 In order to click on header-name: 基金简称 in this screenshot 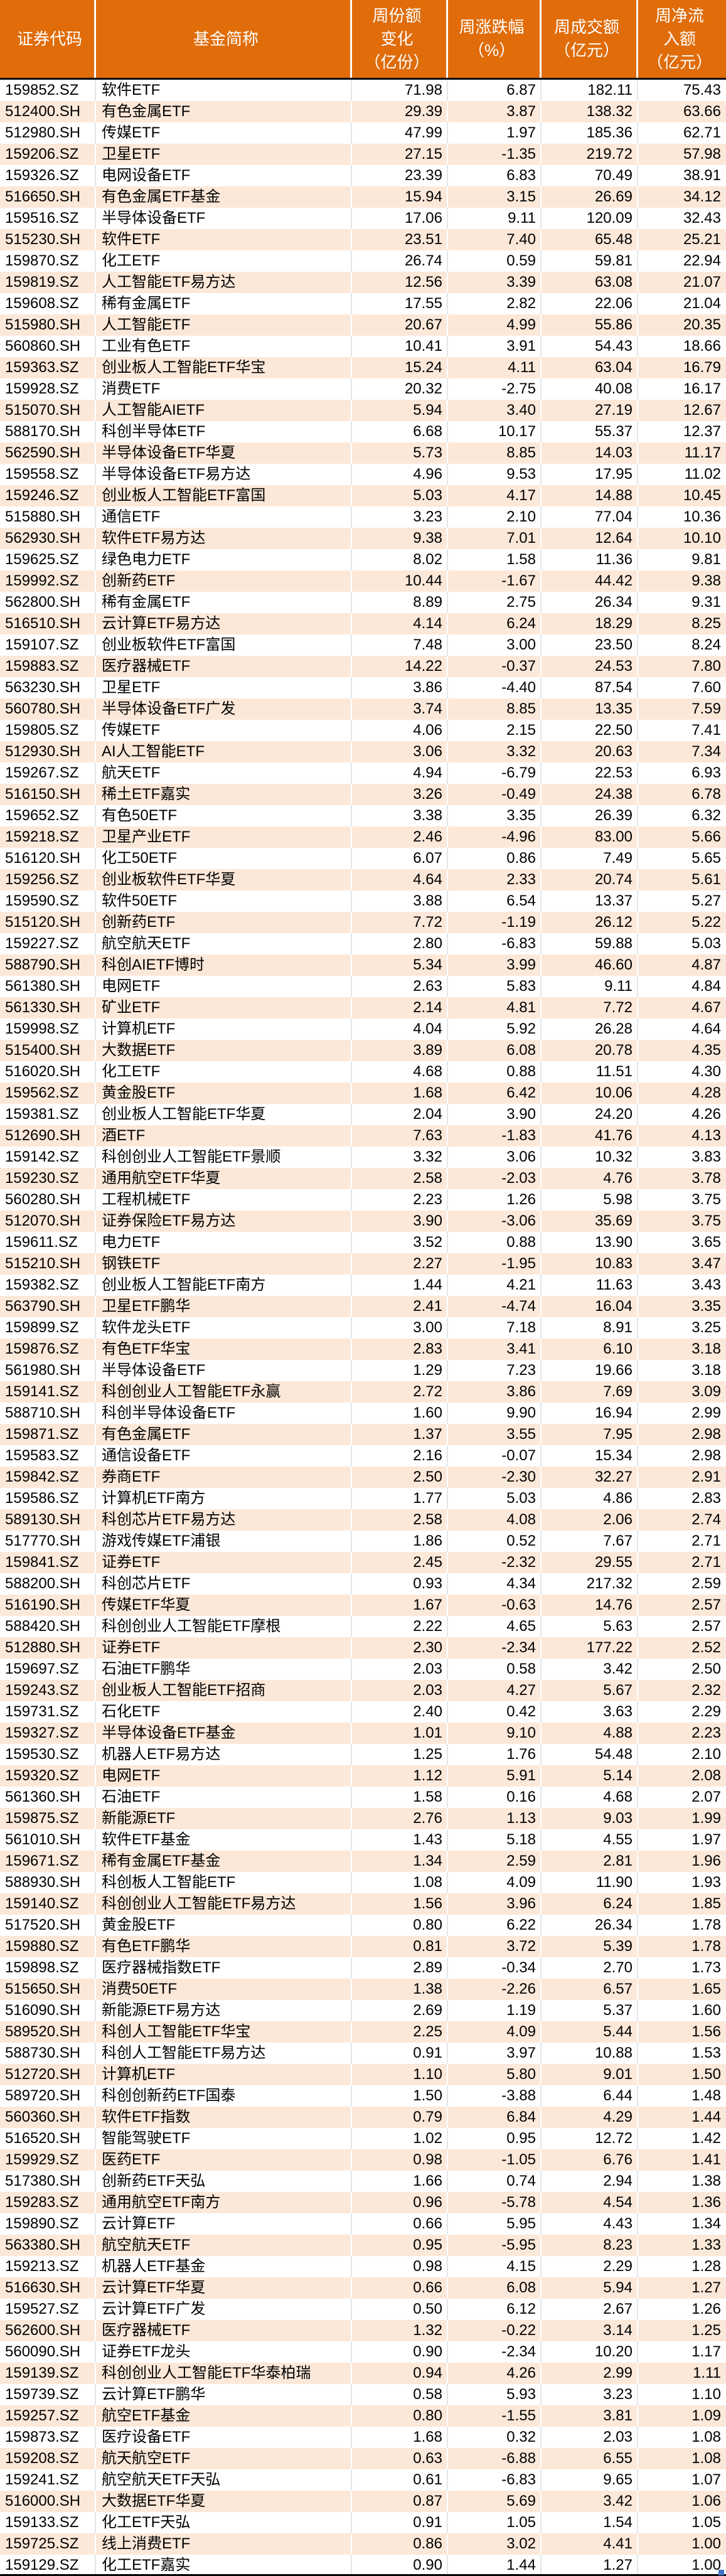, I will do `click(224, 39)`.